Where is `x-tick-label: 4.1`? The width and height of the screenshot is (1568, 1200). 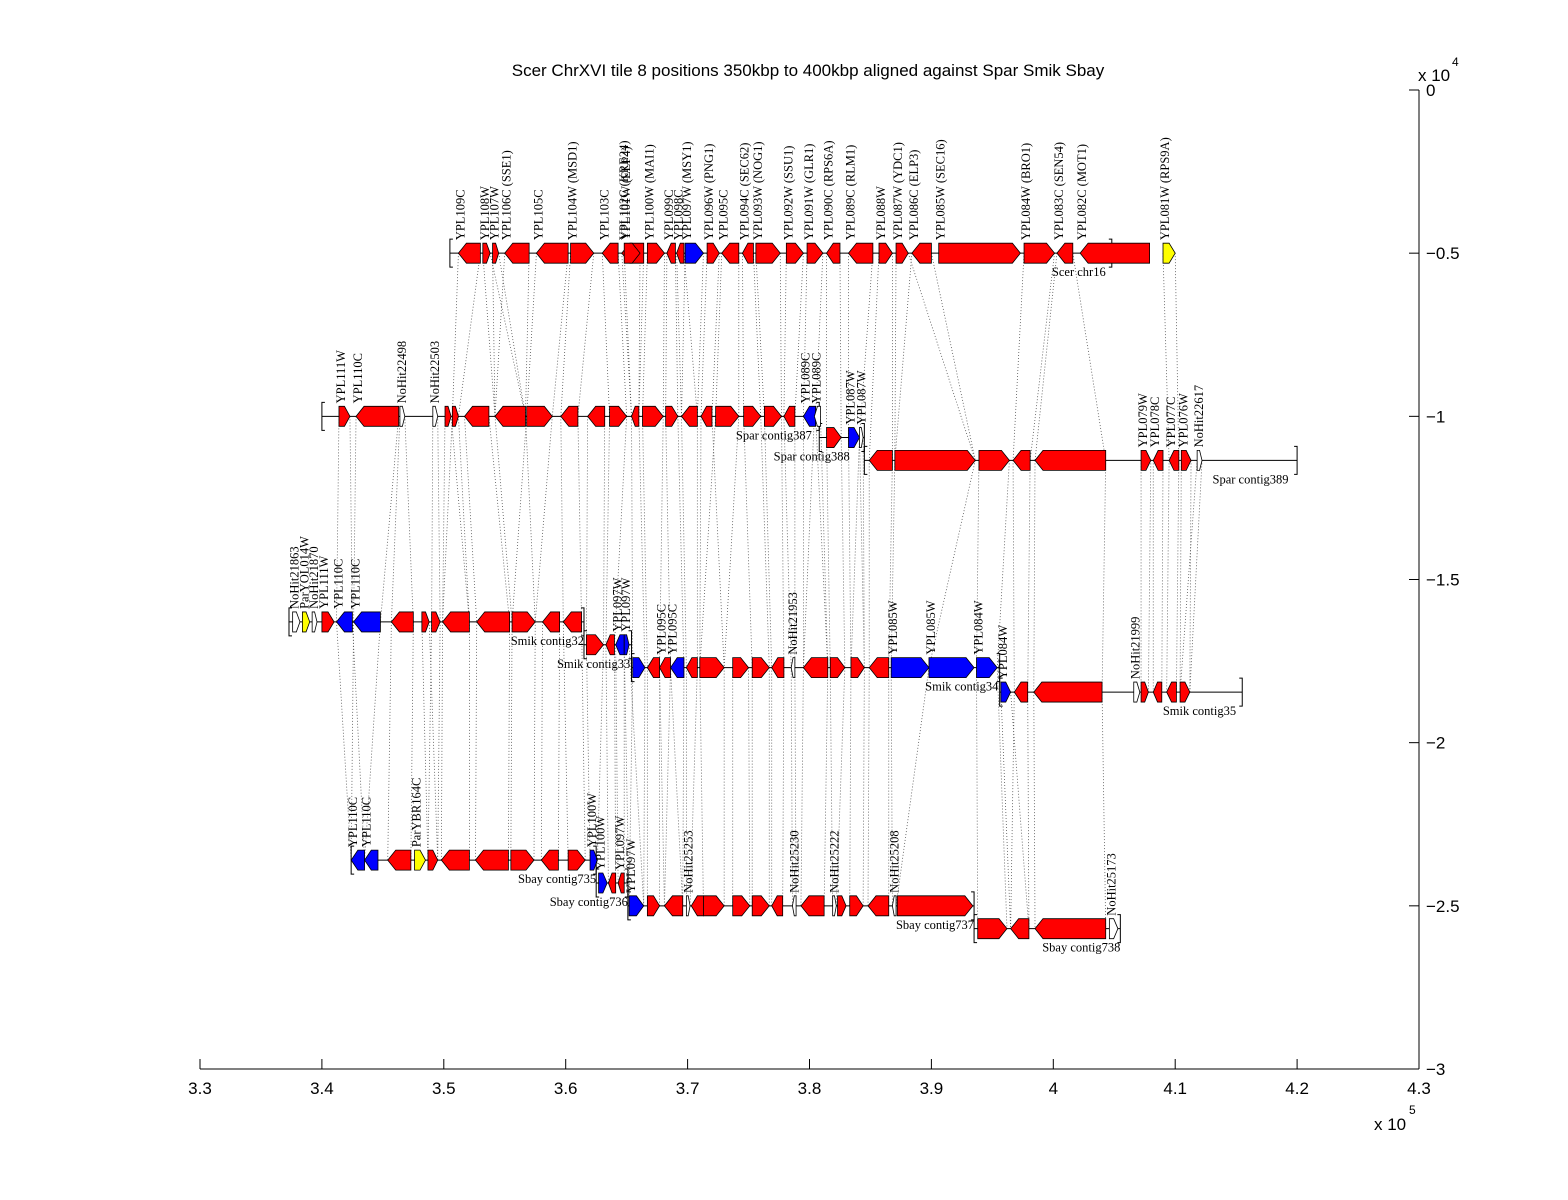 x-tick-label: 4.1 is located at coordinates (1175, 1088).